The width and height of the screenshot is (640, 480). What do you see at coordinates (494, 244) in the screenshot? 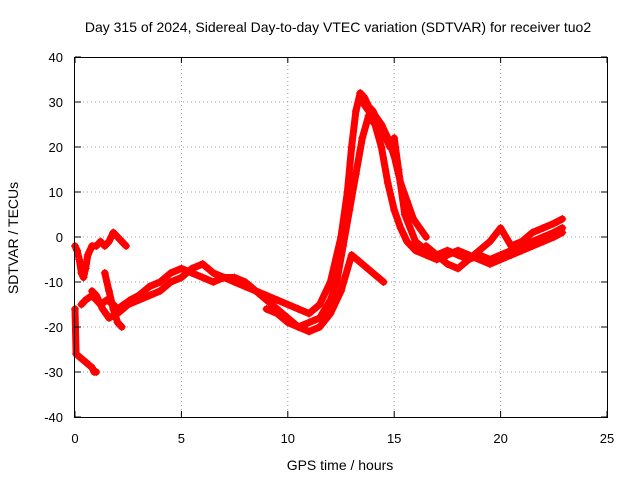
I see `series-track-f` at bounding box center [494, 244].